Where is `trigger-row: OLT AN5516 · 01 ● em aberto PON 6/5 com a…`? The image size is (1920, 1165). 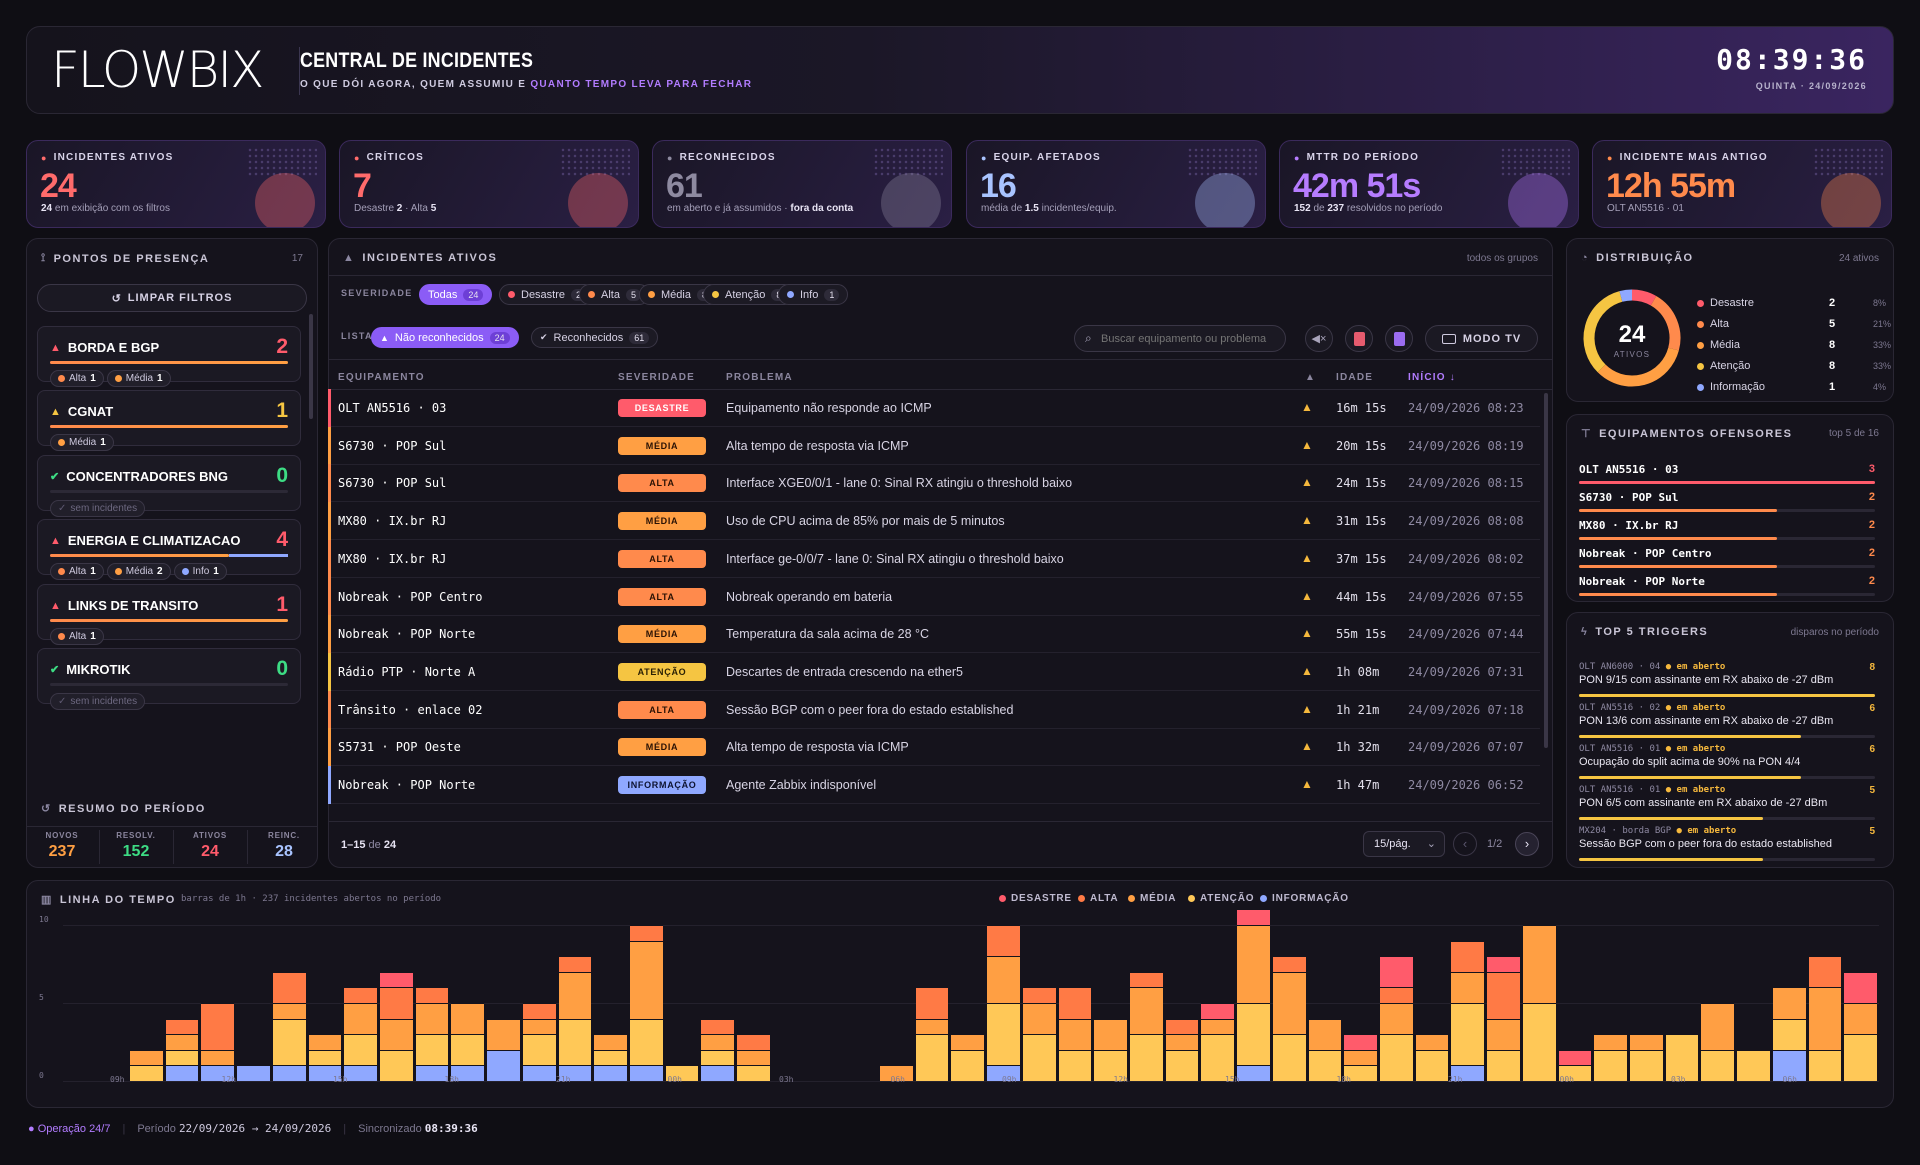
trigger-row: OLT AN5516 · 01 ● em aberto PON 6/5 com a… is located at coordinates (1727, 805).